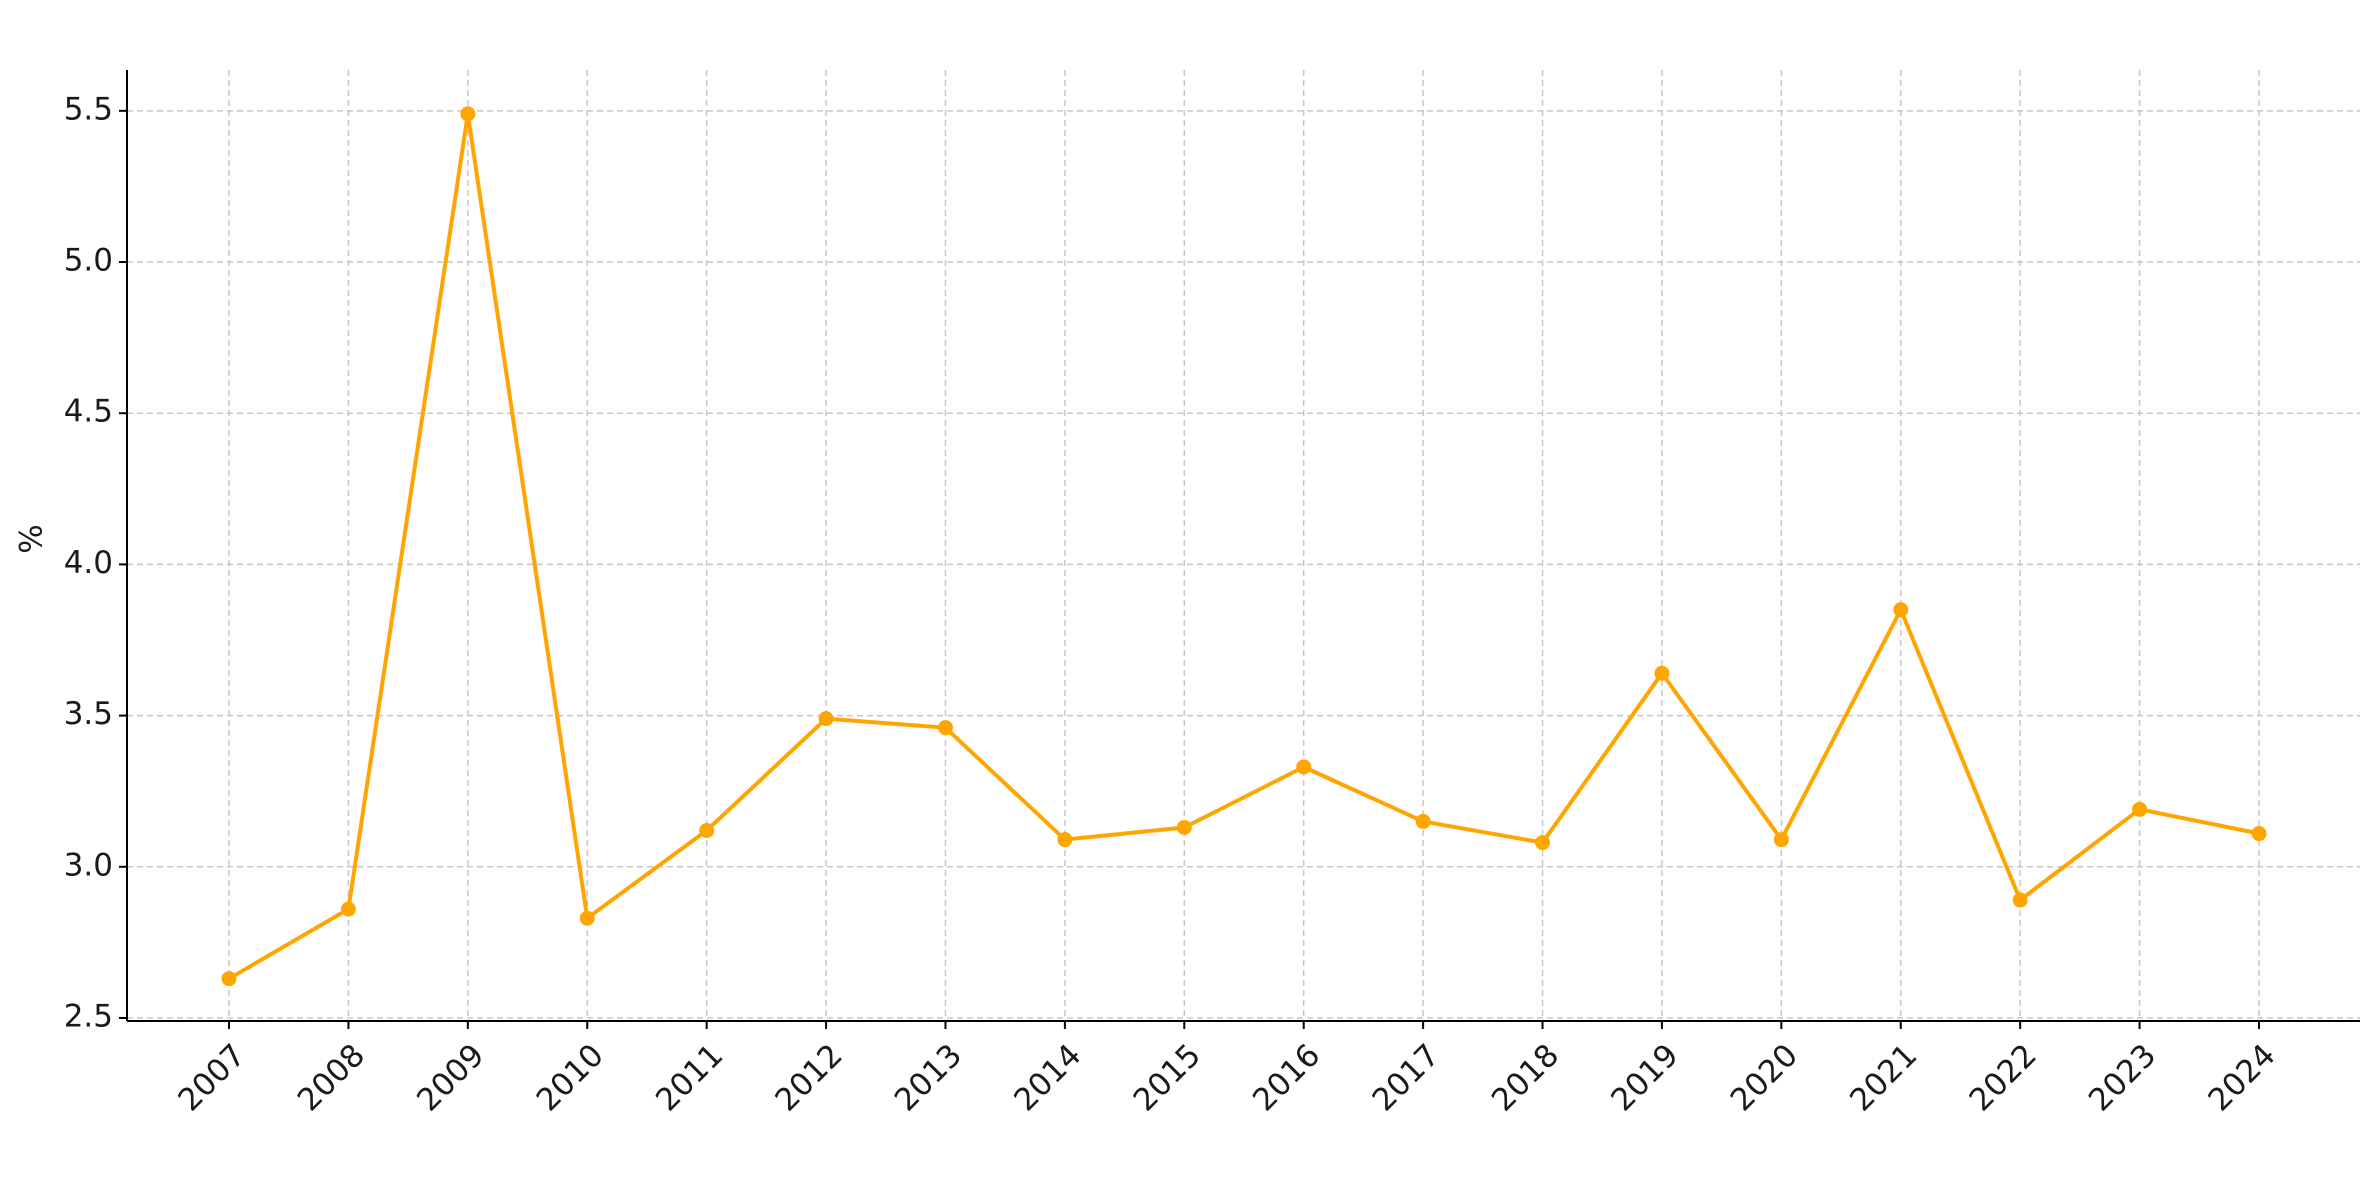 This screenshot has height=1180, width=2380. Describe the element at coordinates (1047, 1077) in the screenshot. I see `x-tick-label: 2014` at that location.